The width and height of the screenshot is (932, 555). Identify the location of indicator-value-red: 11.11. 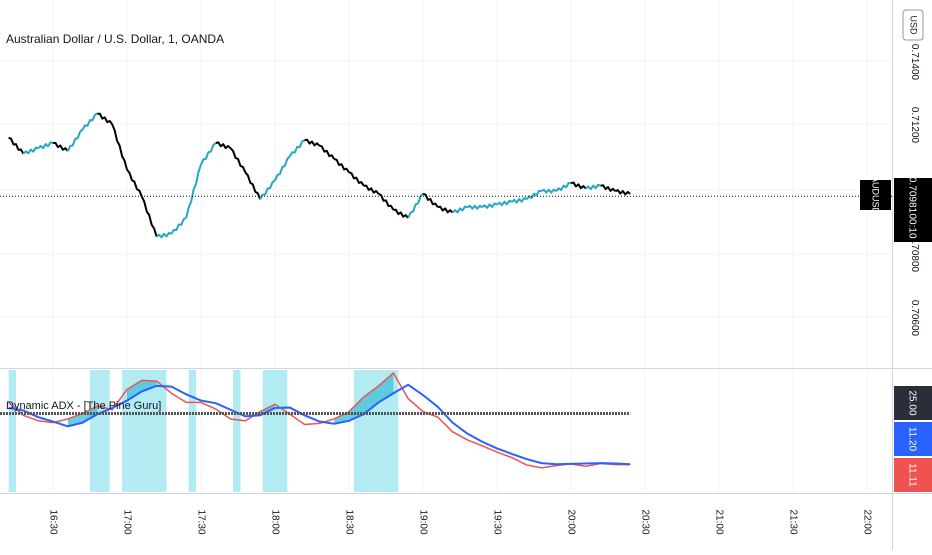
(913, 475).